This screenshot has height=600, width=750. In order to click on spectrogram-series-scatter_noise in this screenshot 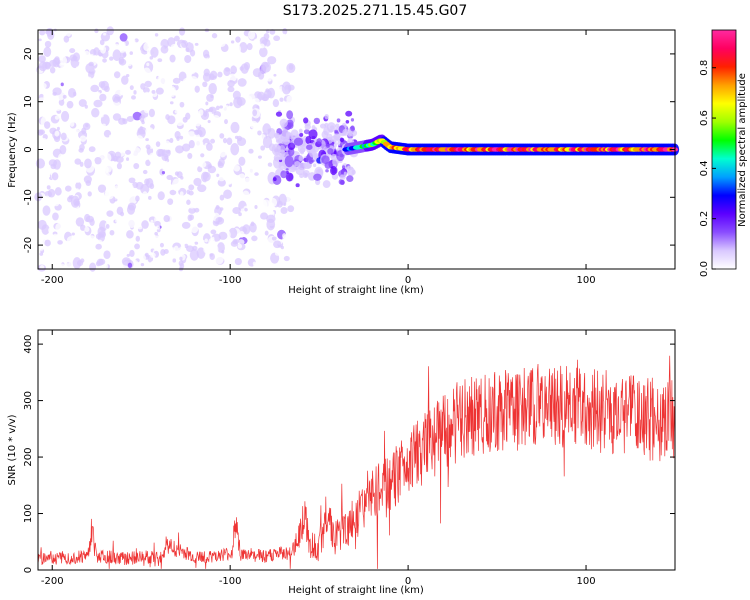, I will do `click(165, 150)`.